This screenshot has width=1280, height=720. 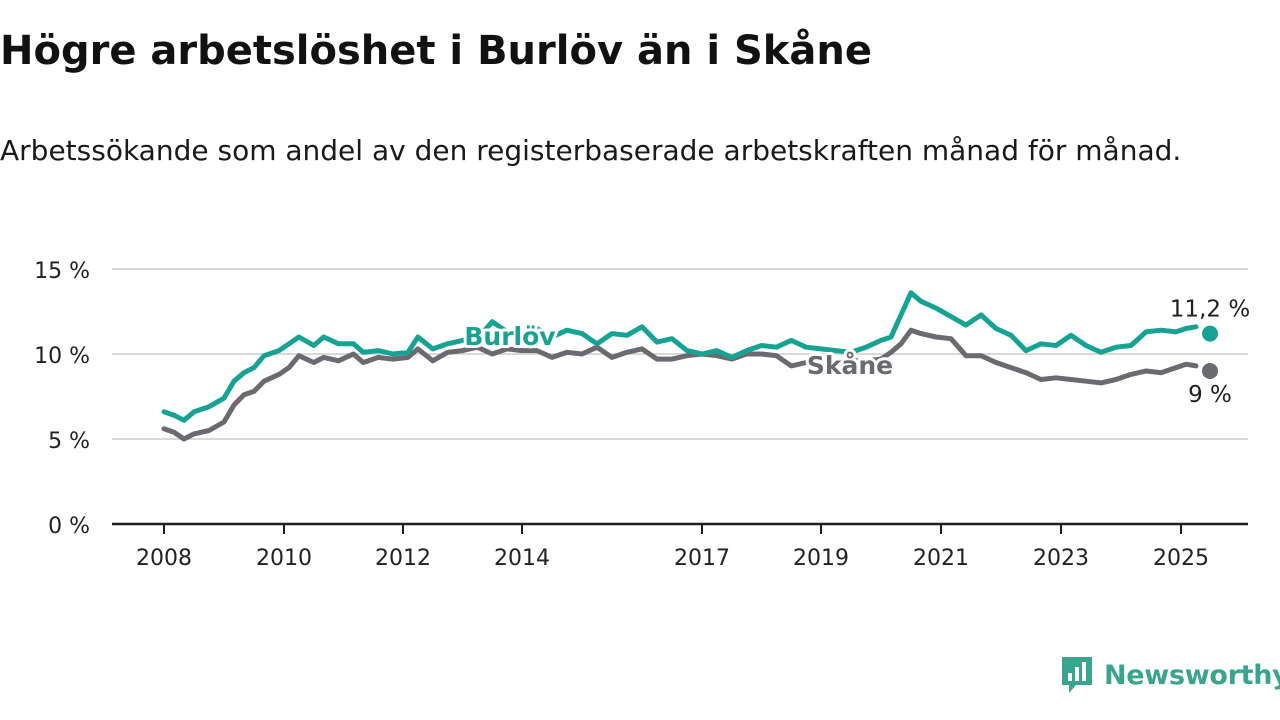 What do you see at coordinates (403, 558) in the screenshot?
I see `x-tick-label: 2012` at bounding box center [403, 558].